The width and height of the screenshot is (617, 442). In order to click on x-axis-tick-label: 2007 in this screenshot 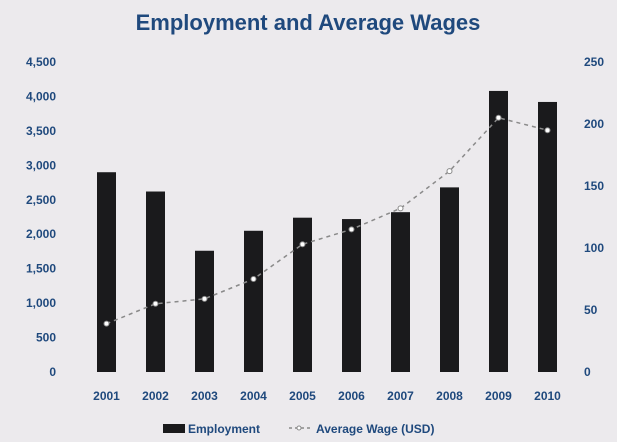, I will do `click(400, 396)`.